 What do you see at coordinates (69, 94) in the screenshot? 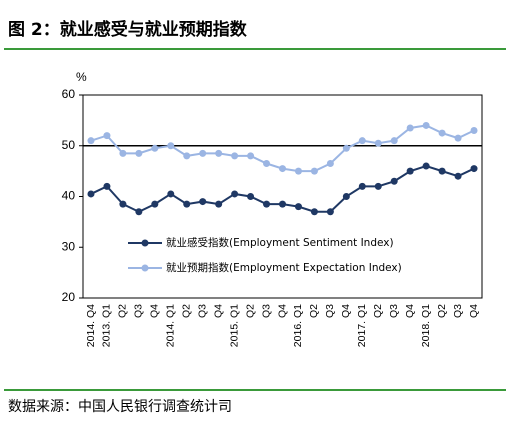
I see `y-tick-label: 60` at bounding box center [69, 94].